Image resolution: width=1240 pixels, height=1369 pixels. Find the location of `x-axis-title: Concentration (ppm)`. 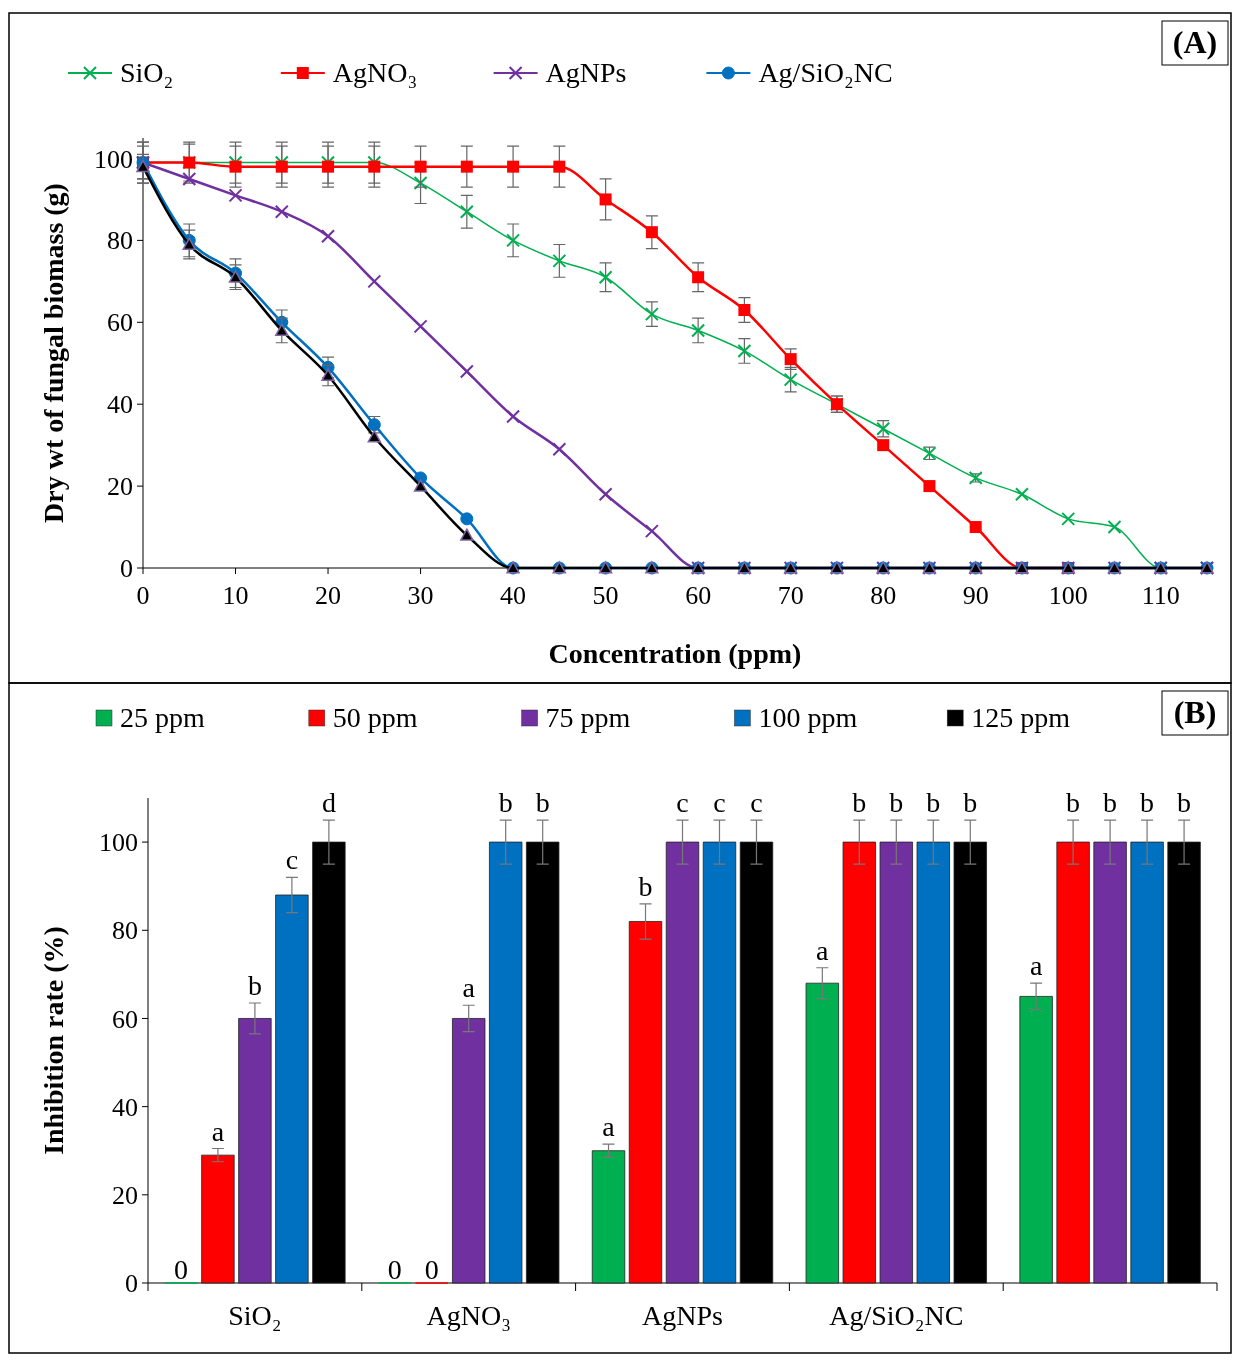

x-axis-title: Concentration (ppm) is located at coordinates (675, 653).